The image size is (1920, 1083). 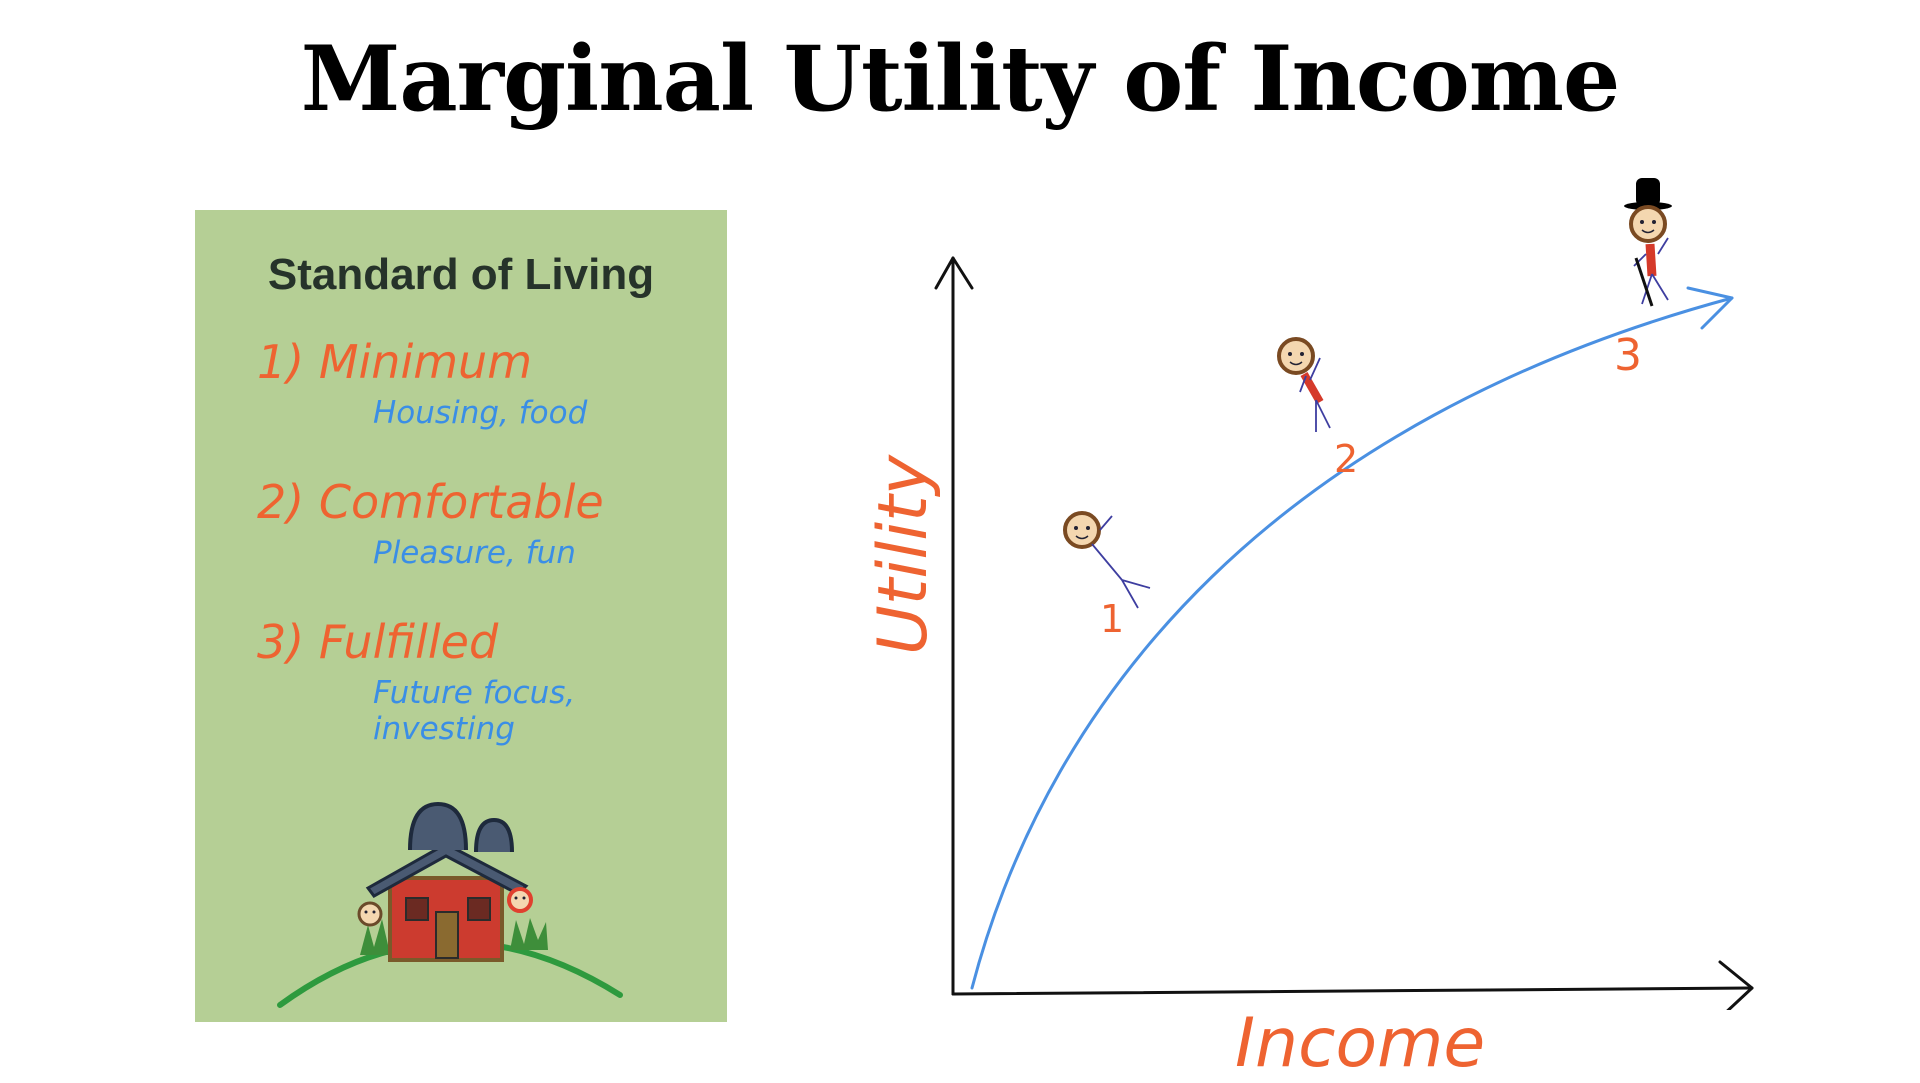 I want to click on level-description: Future focus, investing, so click(x=474, y=711).